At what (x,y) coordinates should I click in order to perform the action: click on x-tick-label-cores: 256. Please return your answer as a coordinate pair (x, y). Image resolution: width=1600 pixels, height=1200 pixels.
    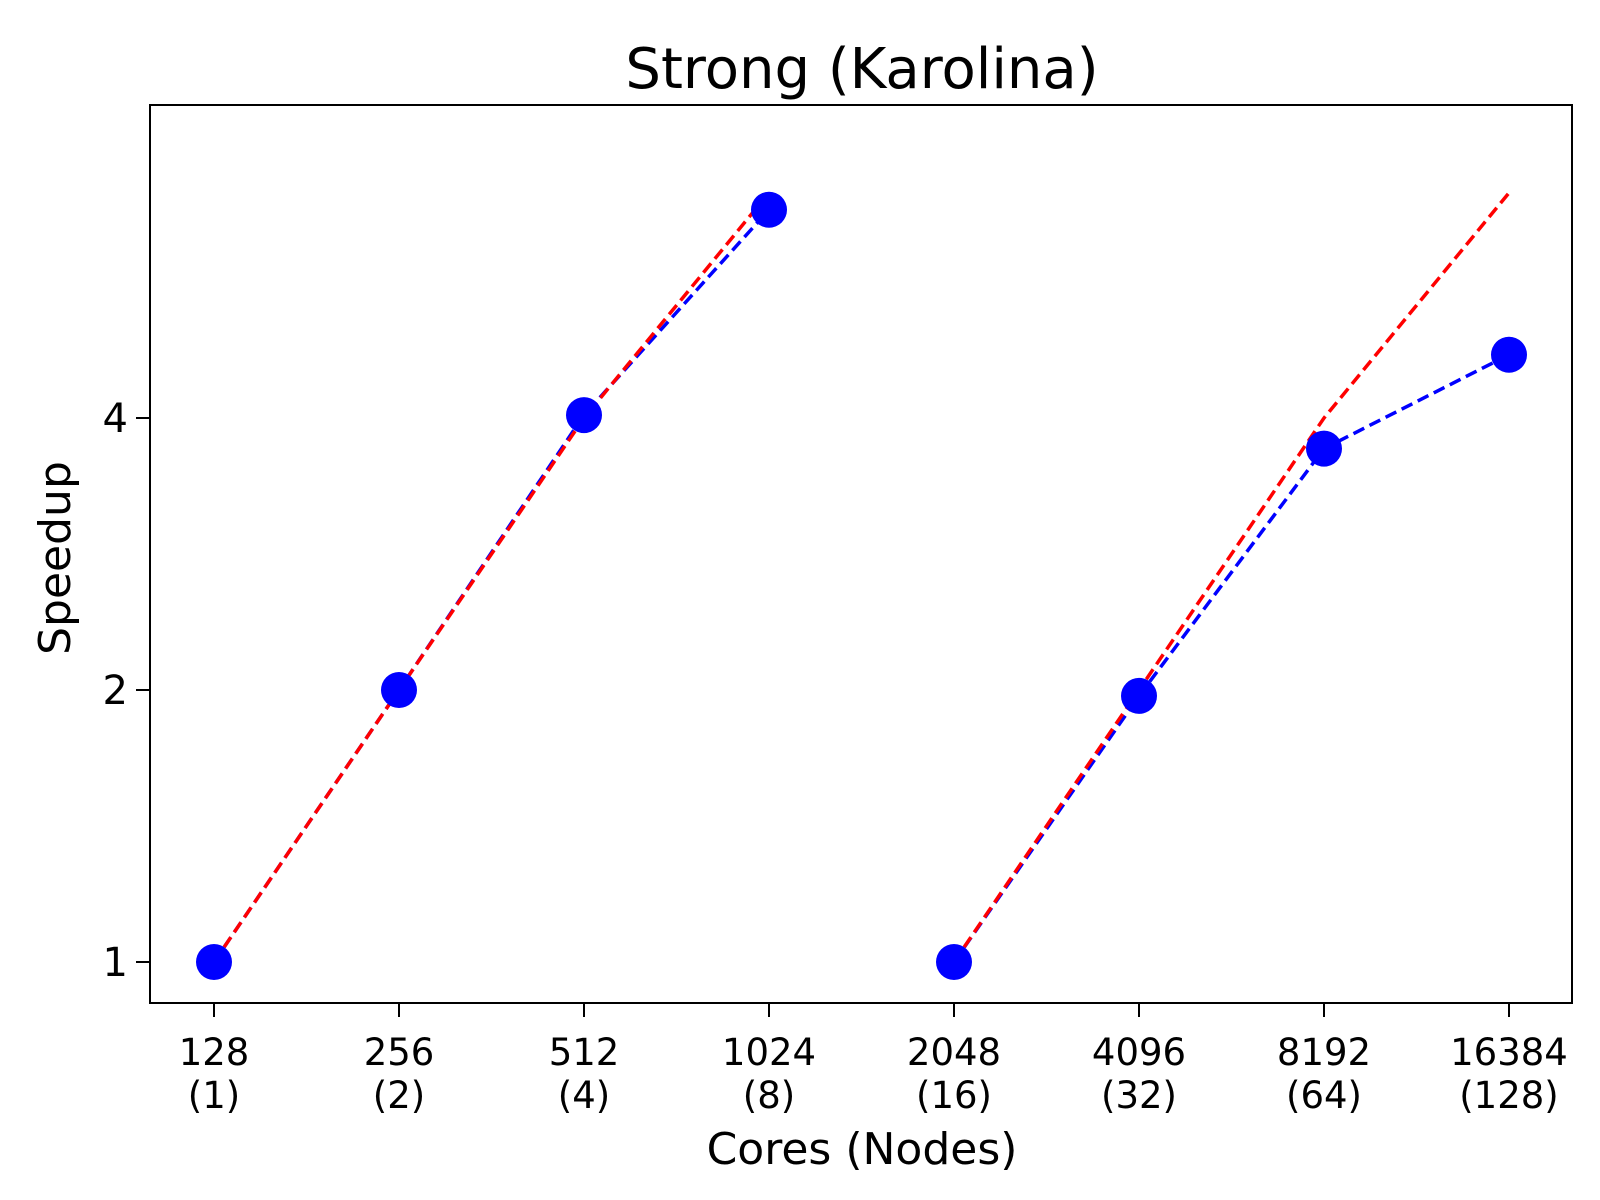
    Looking at the image, I should click on (399, 1052).